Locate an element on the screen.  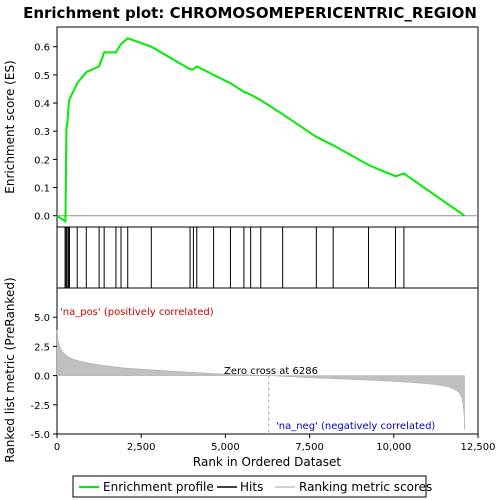
hits-panel-frame is located at coordinates (267, 257).